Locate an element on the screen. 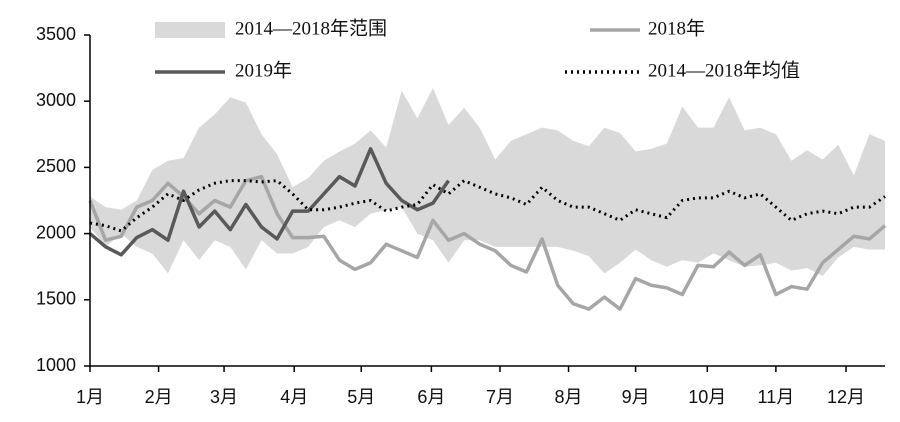  x-tick-label: 7月 is located at coordinates (500, 397).